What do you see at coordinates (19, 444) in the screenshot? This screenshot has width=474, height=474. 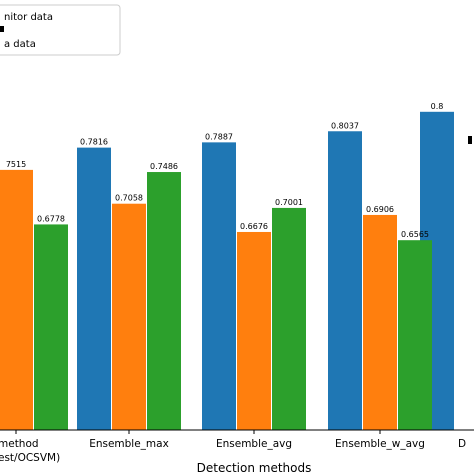 I see `x-tick-label-method: method` at bounding box center [19, 444].